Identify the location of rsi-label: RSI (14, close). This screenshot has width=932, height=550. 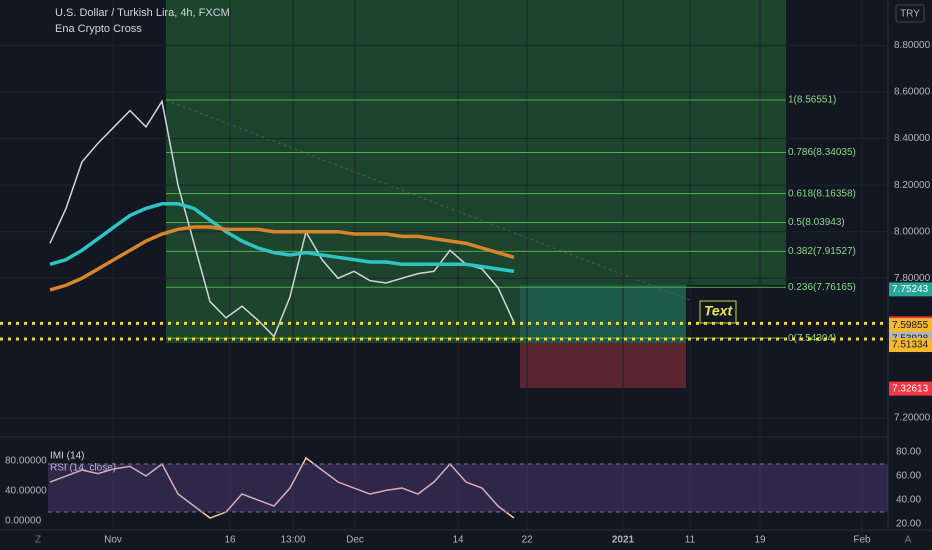
(83, 468).